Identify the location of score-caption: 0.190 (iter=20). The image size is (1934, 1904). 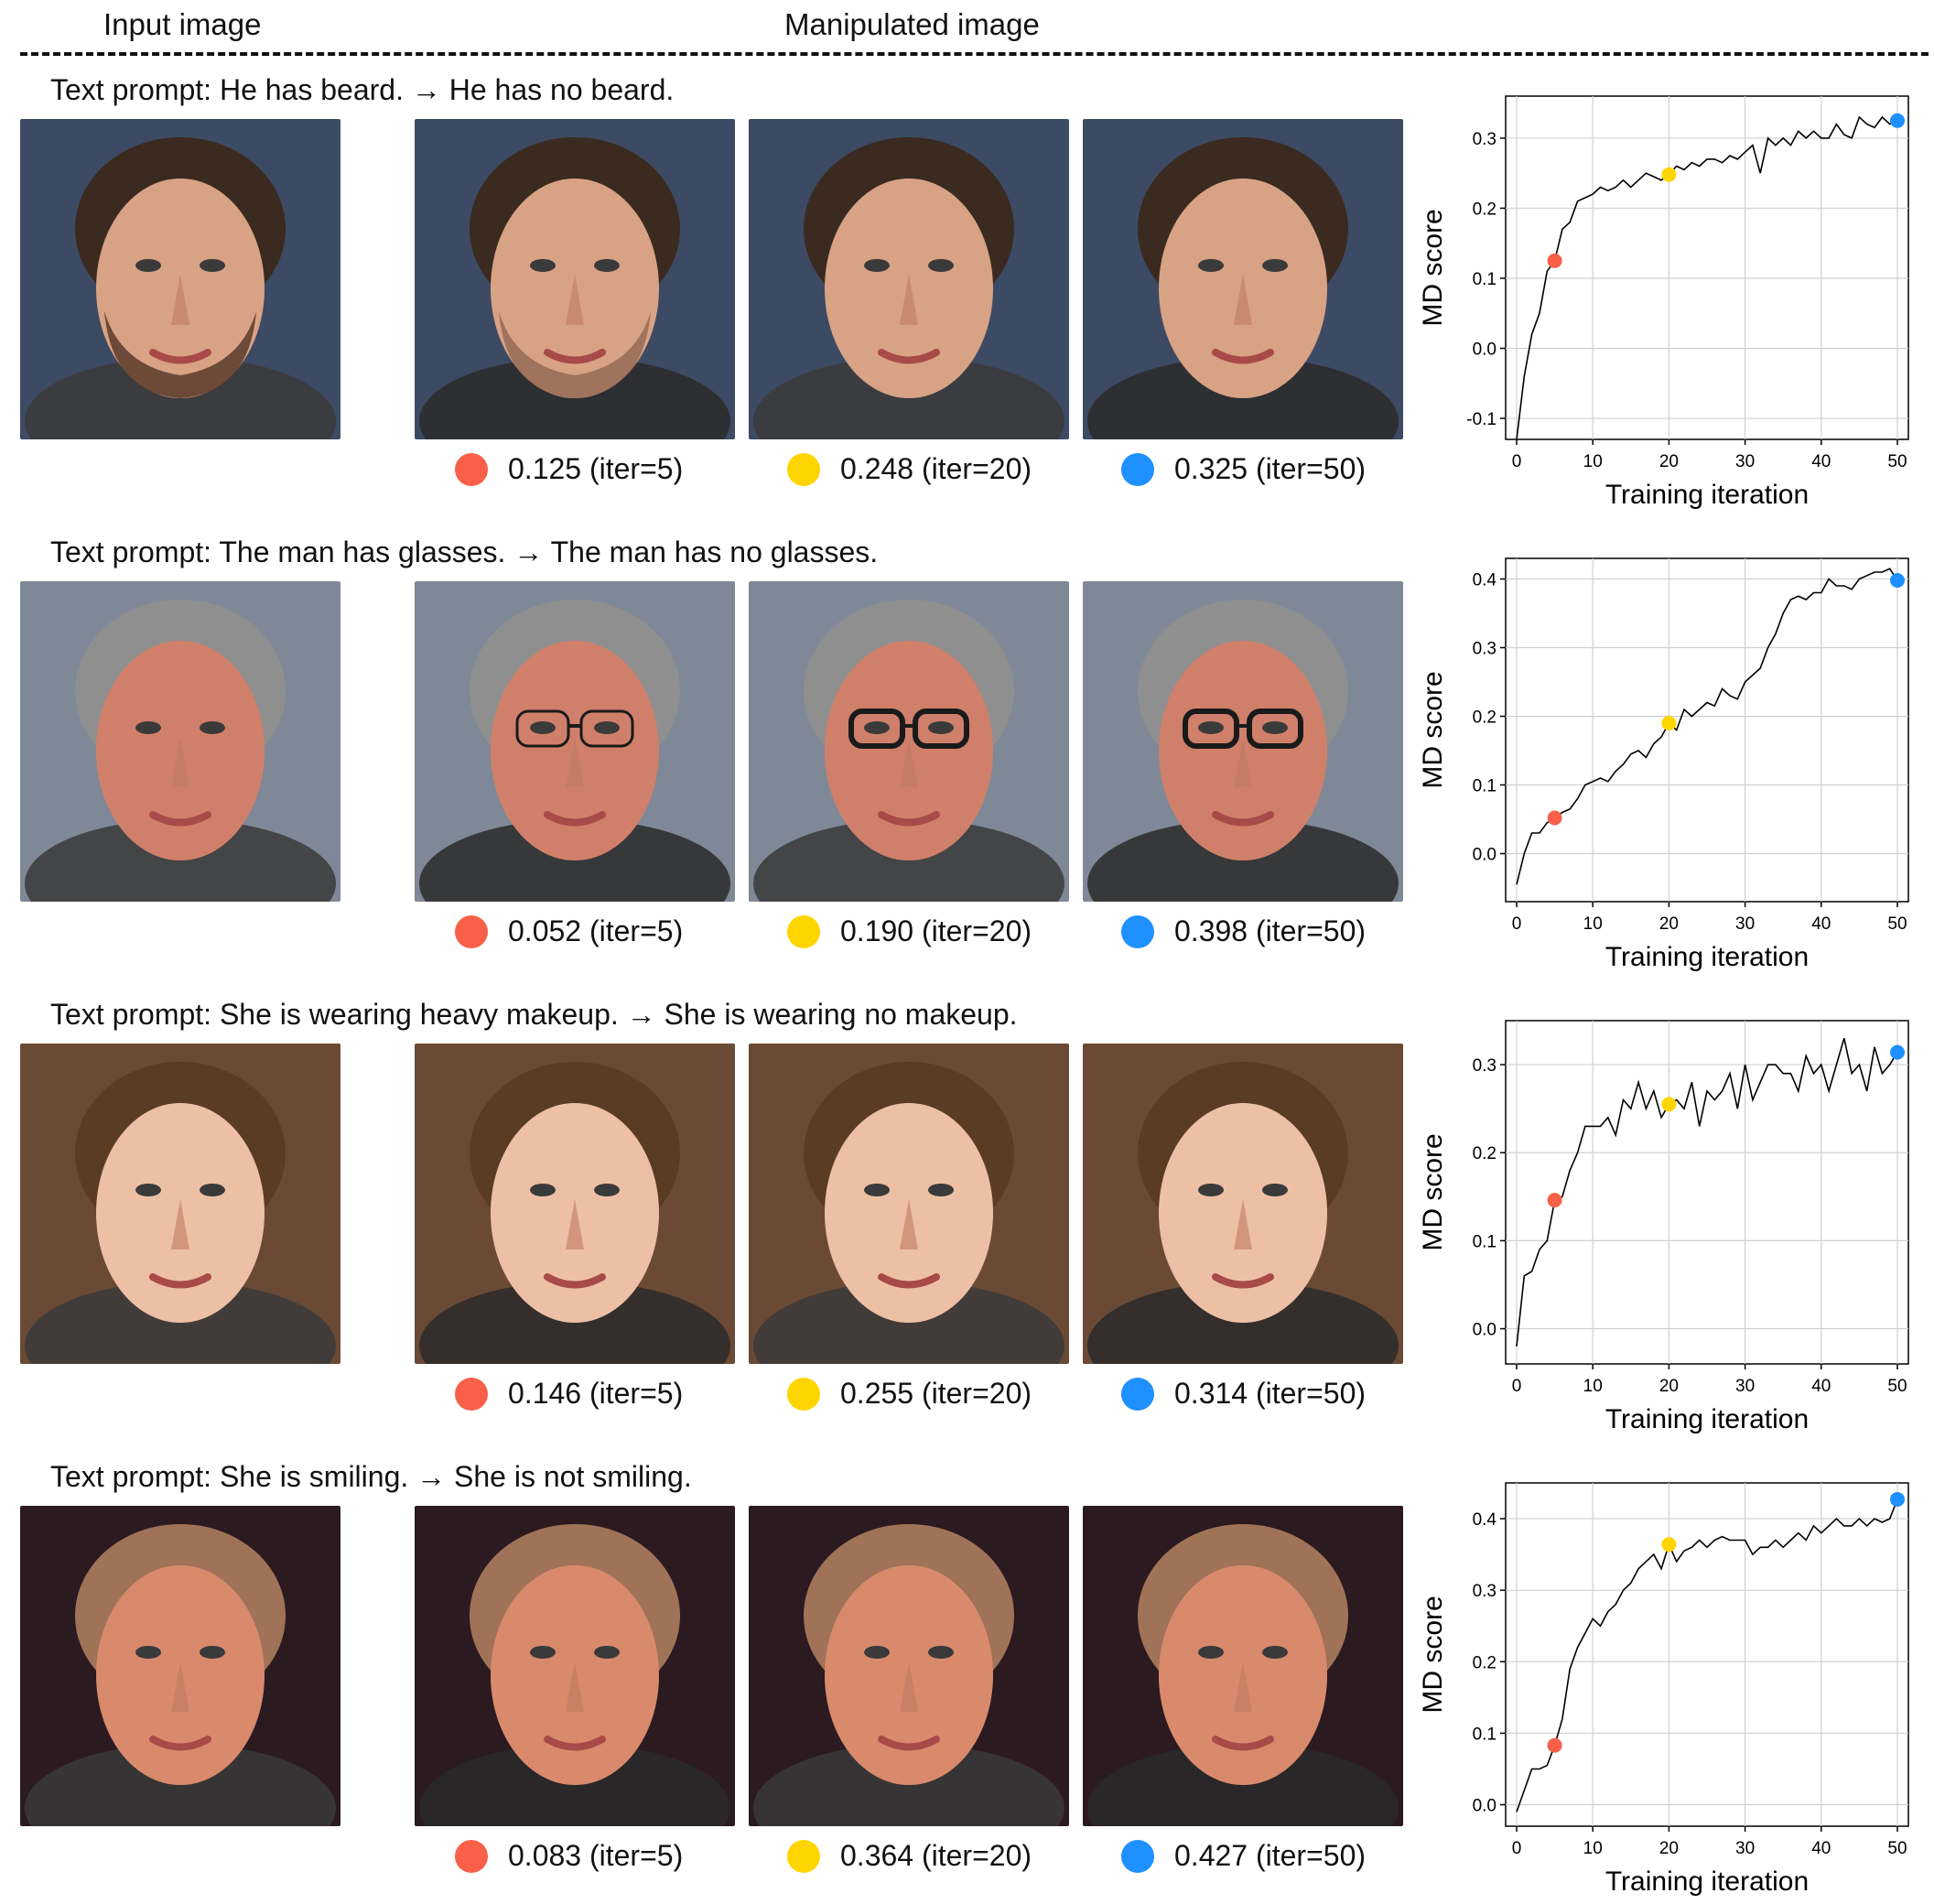
(909, 931).